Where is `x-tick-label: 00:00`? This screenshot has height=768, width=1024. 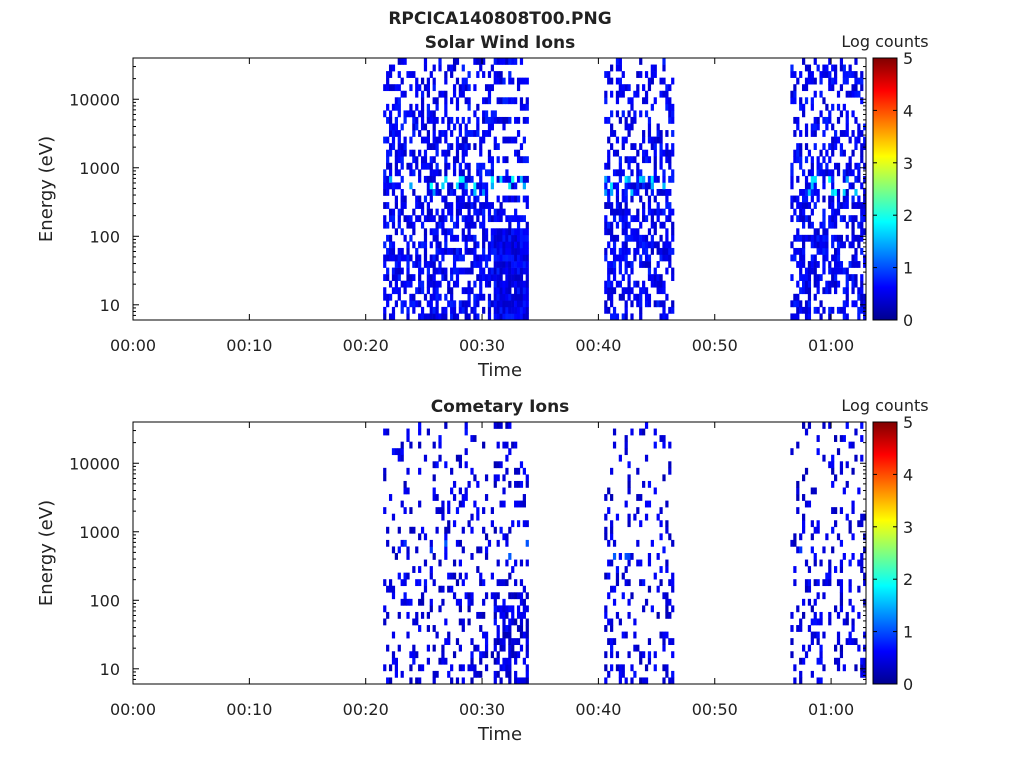 x-tick-label: 00:00 is located at coordinates (133, 709).